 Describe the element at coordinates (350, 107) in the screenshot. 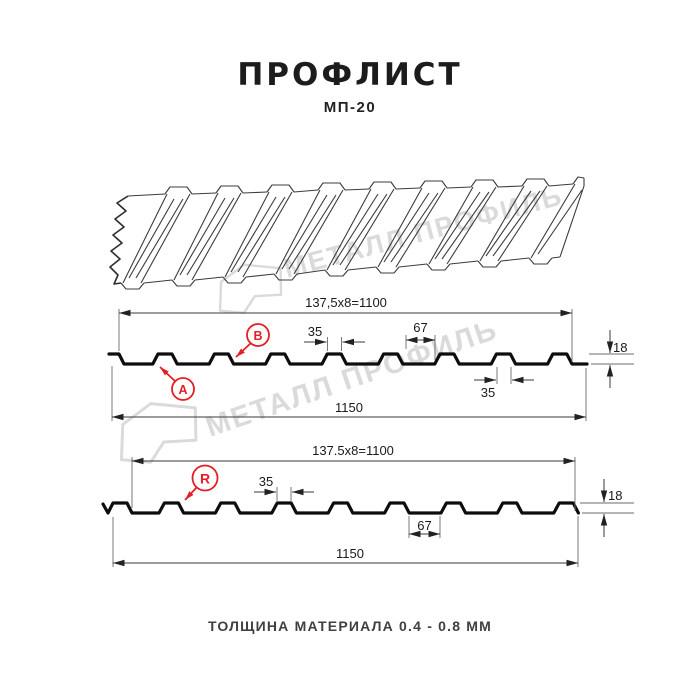

I see `page-subtitle: МП-20` at that location.